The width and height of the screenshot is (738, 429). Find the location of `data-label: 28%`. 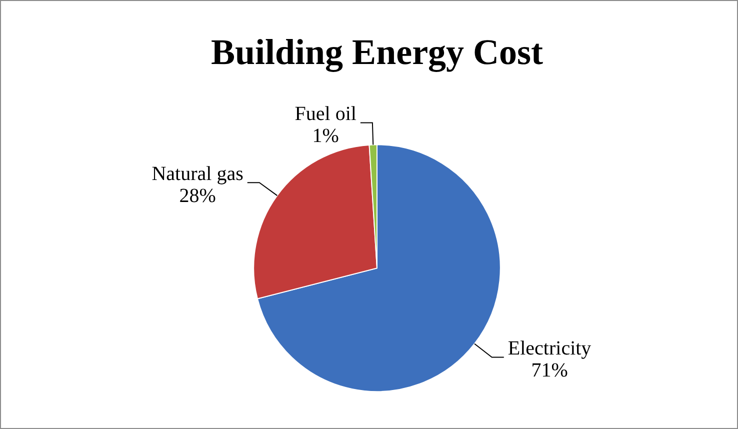

data-label: 28% is located at coordinates (197, 195).